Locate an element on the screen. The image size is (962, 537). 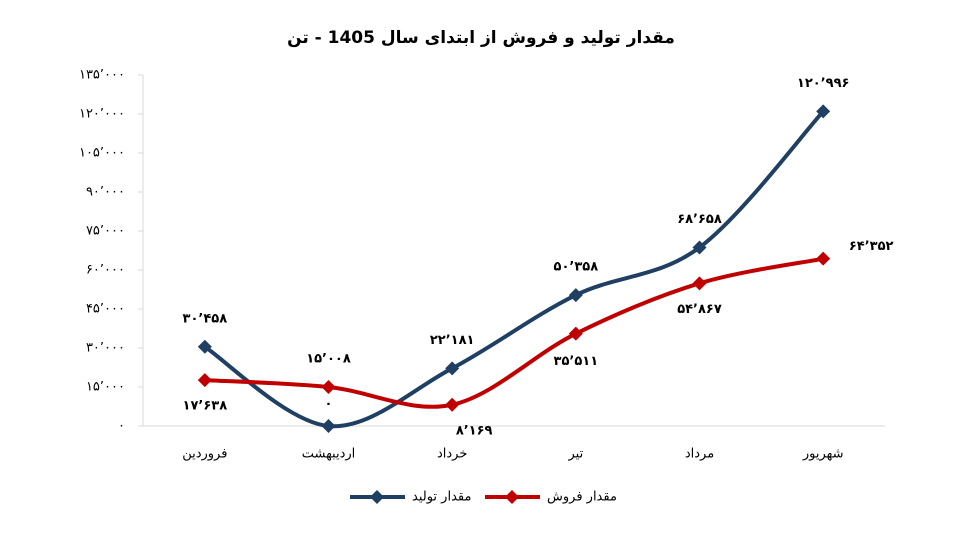
data-label: ۵۰٬۳۵۸ is located at coordinates (576, 267).